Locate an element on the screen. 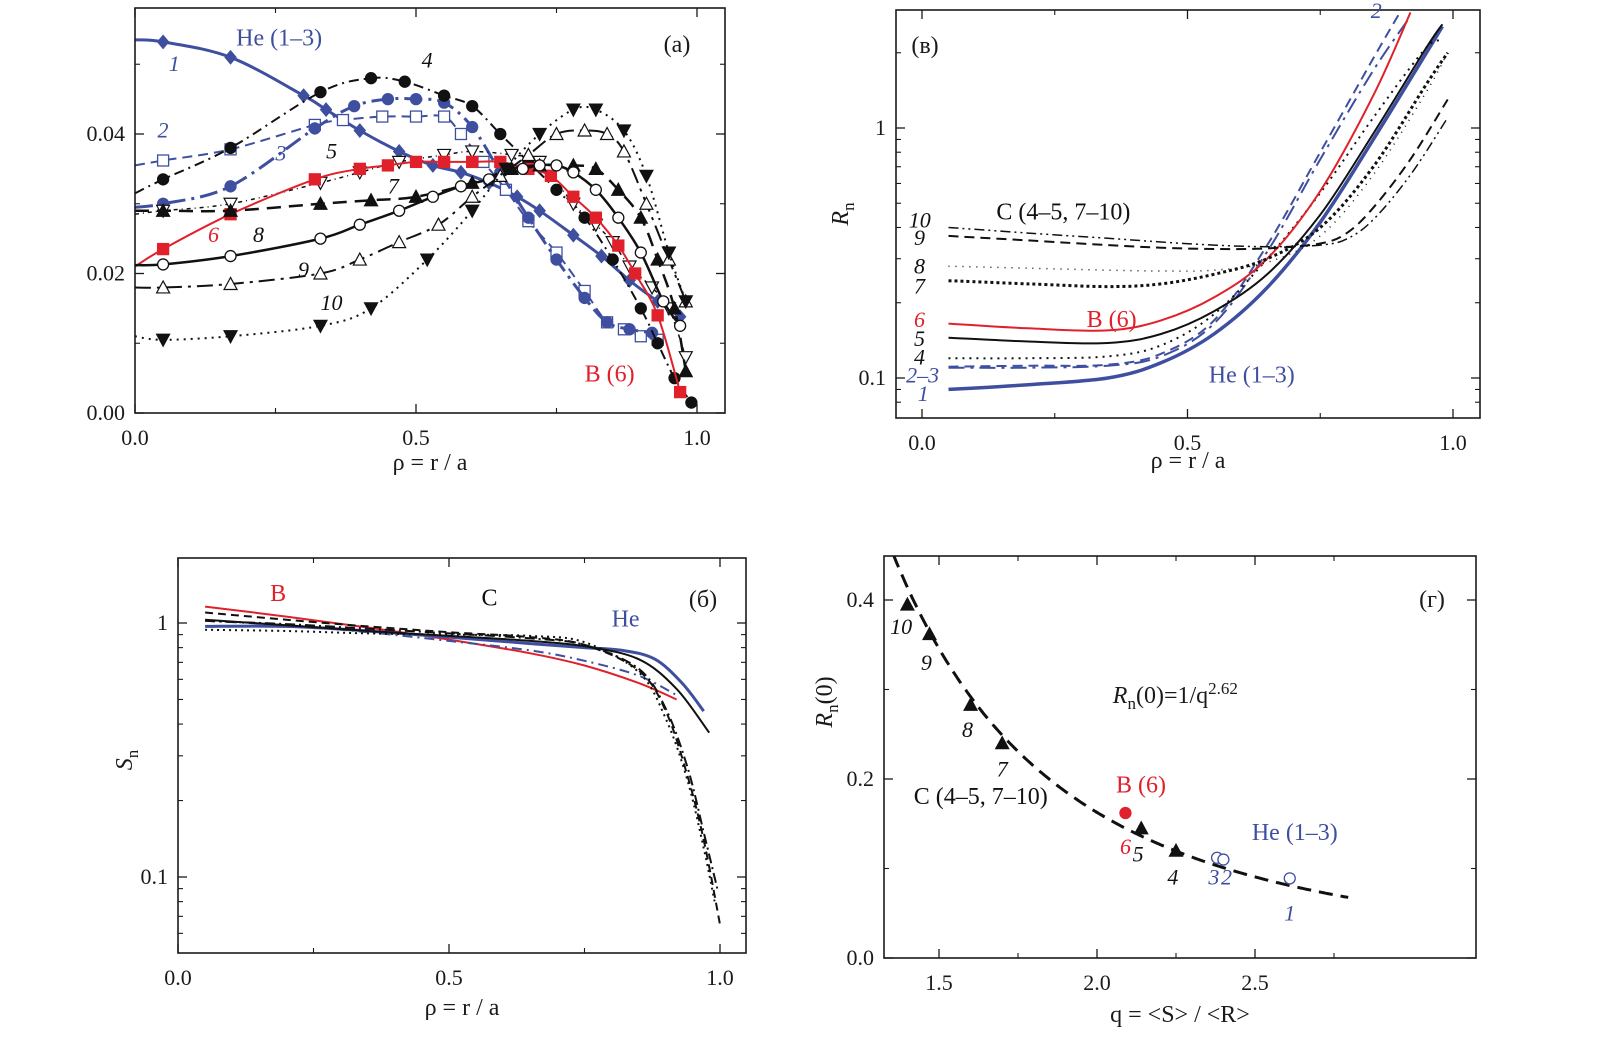  annotation-10: 10 is located at coordinates (920, 219).